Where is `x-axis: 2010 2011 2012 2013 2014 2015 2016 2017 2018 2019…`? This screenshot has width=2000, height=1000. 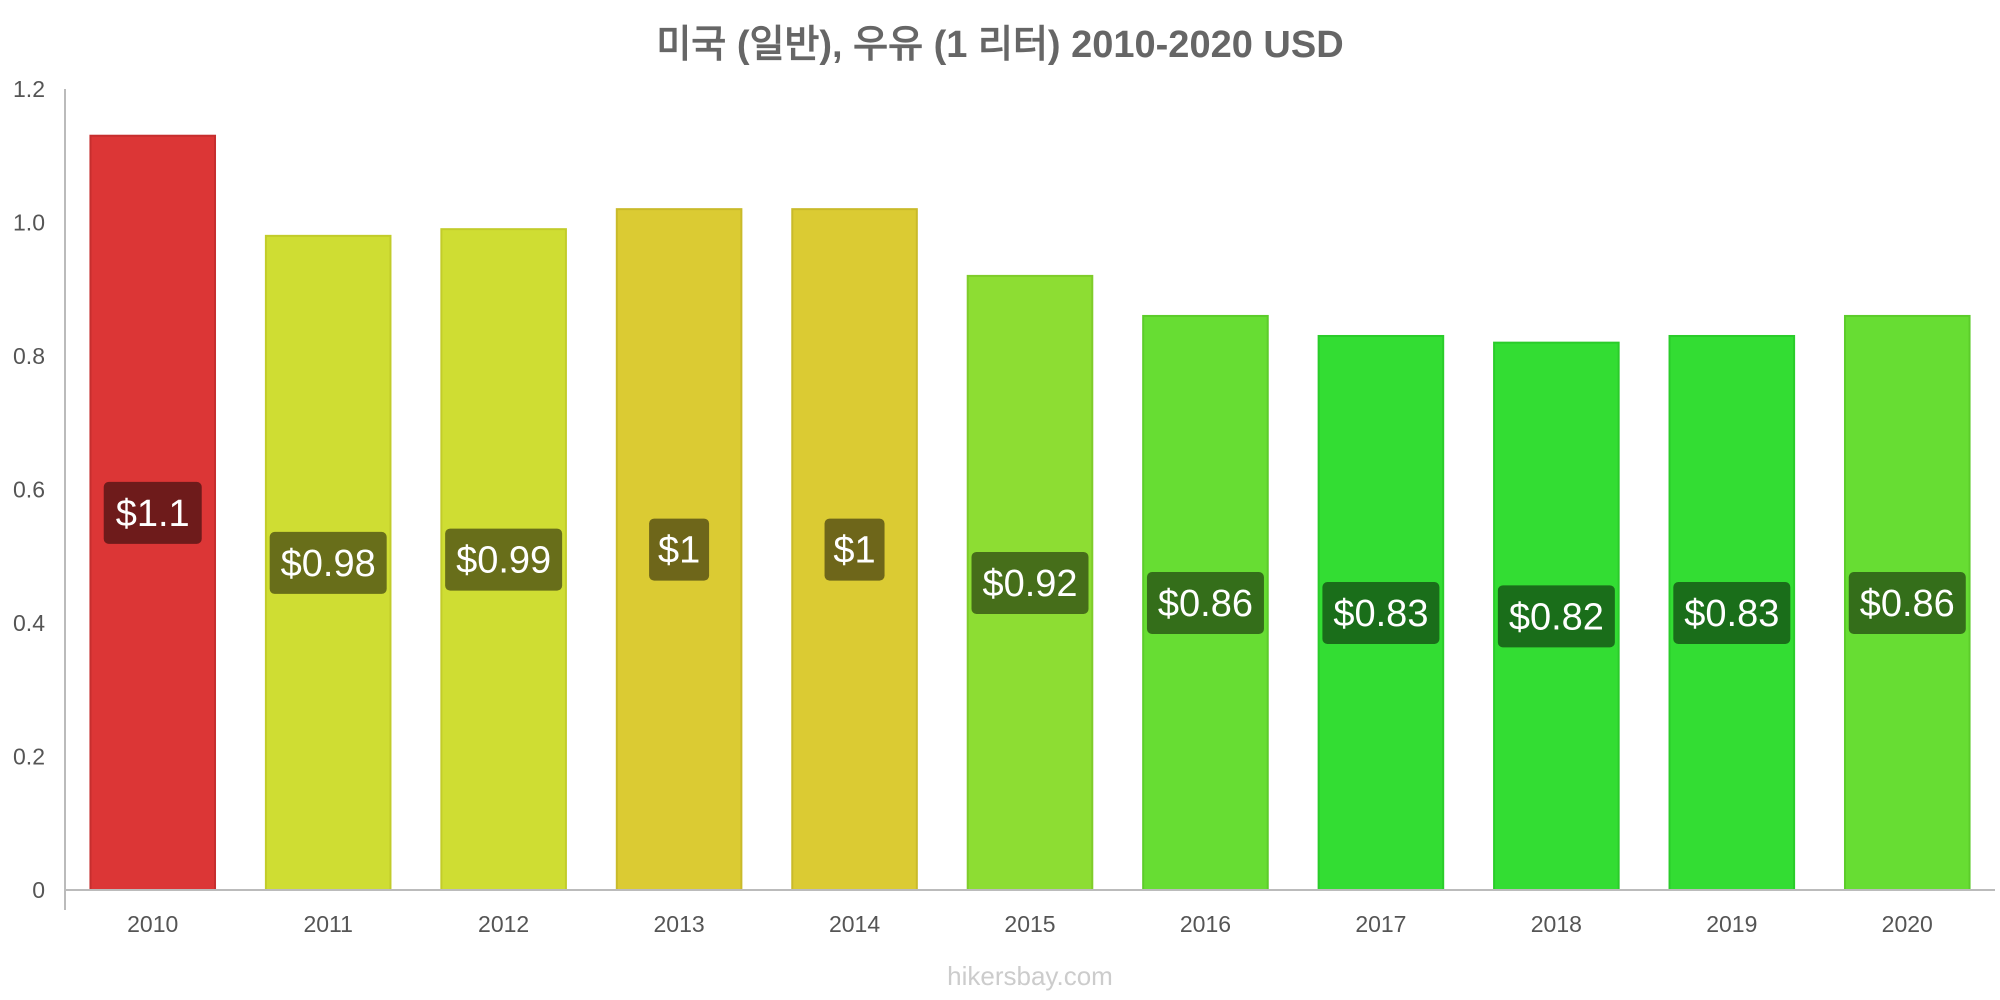 x-axis: 2010 2011 2012 2013 2014 2015 2016 2017 2018 2019… is located at coordinates (1030, 913).